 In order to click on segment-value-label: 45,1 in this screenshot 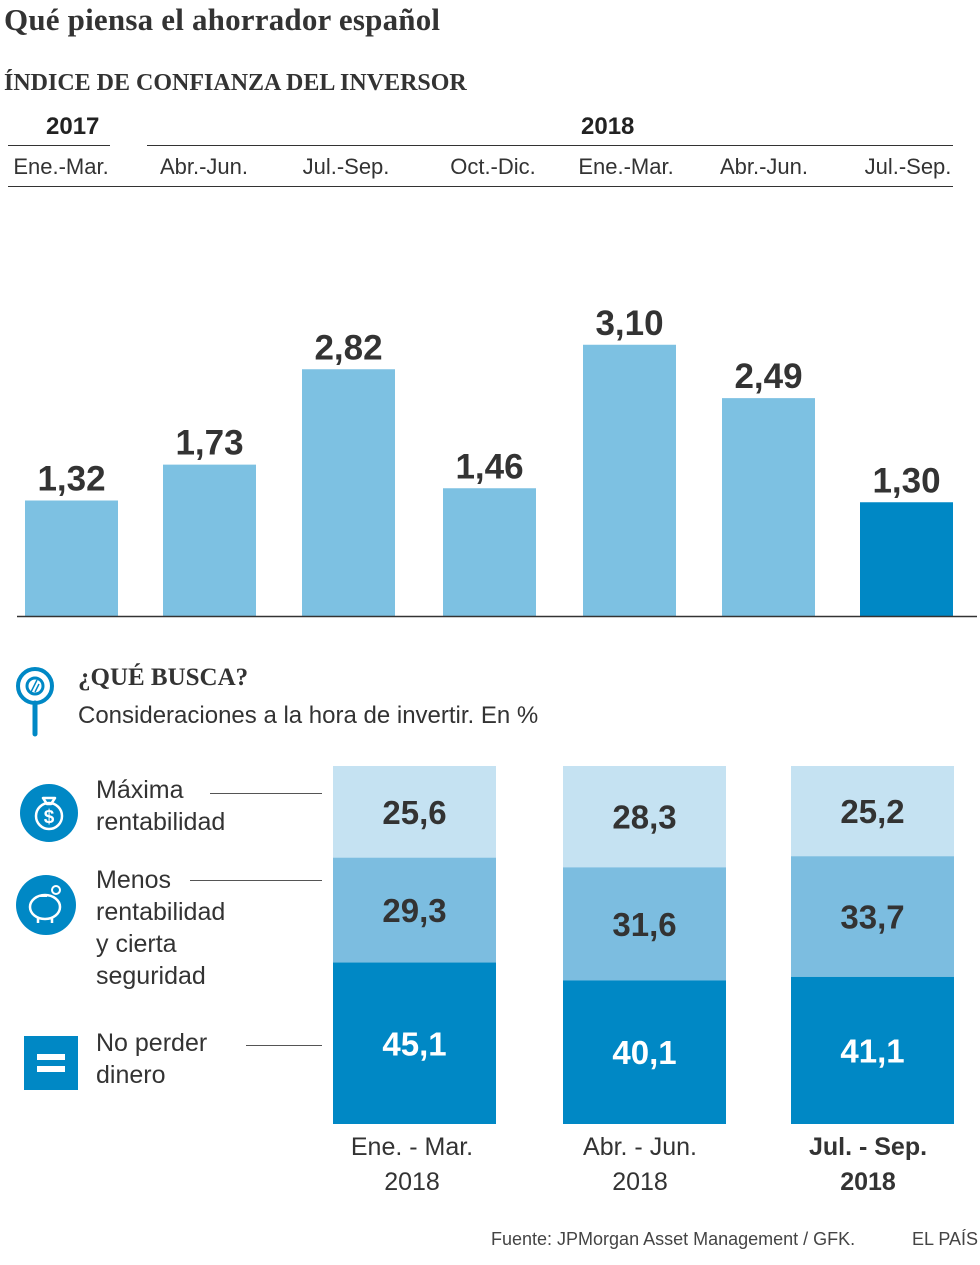, I will do `click(414, 1043)`.